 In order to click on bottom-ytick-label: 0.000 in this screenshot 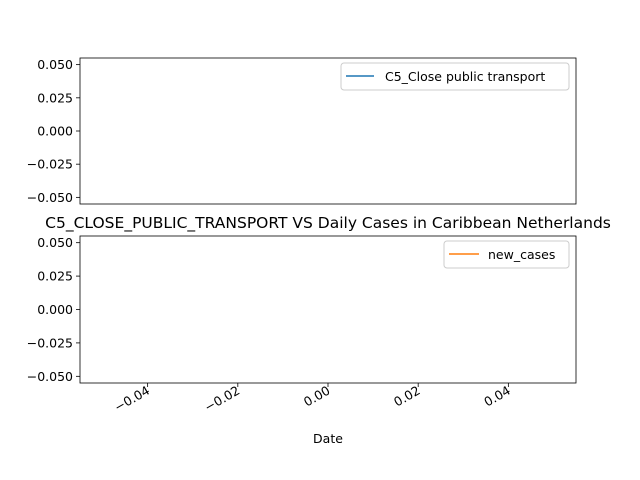, I will do `click(55, 309)`.